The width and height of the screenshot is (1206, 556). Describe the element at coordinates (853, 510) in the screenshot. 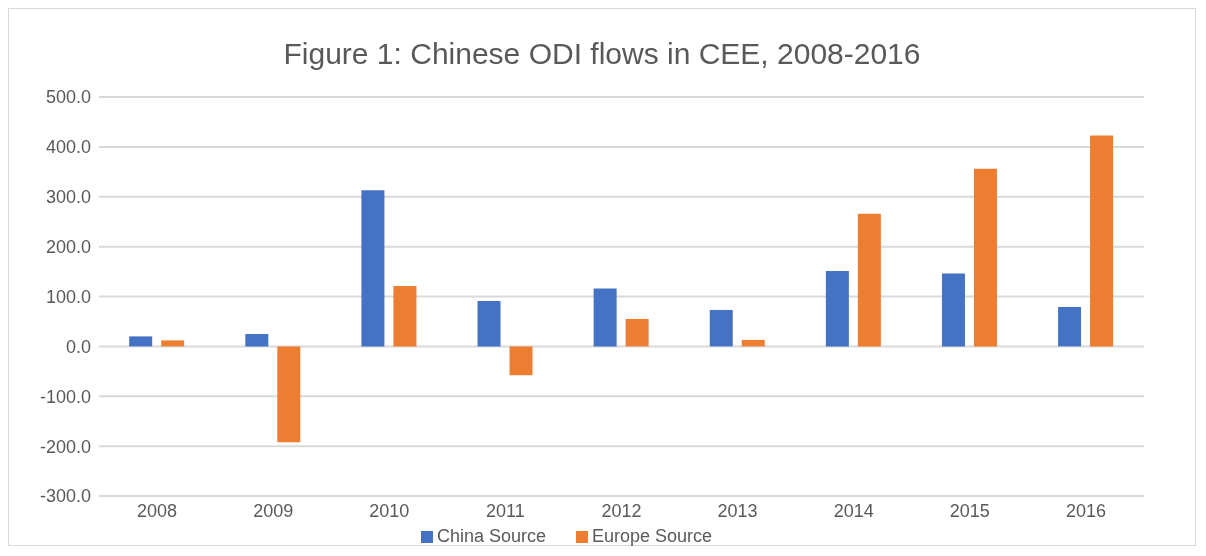

I see `x-tick-label: 2014` at that location.